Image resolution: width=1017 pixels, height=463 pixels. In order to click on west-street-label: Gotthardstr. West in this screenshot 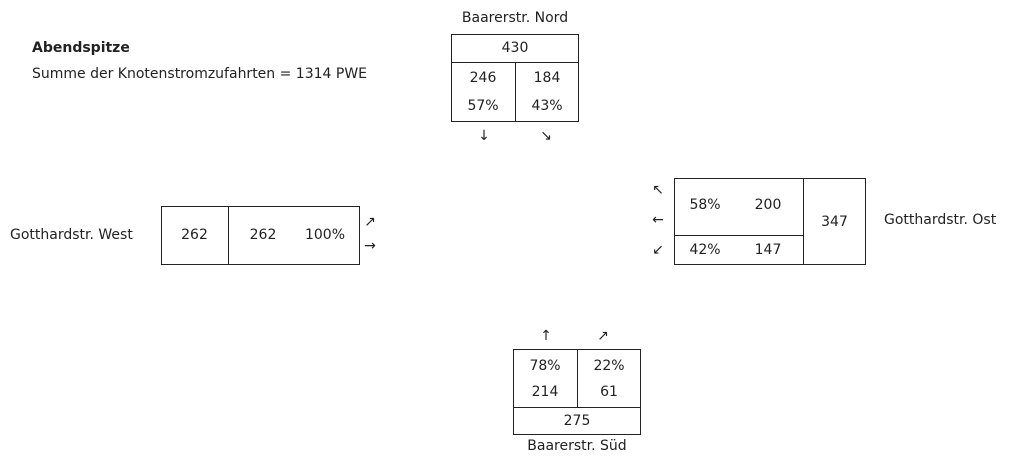, I will do `click(71, 235)`.